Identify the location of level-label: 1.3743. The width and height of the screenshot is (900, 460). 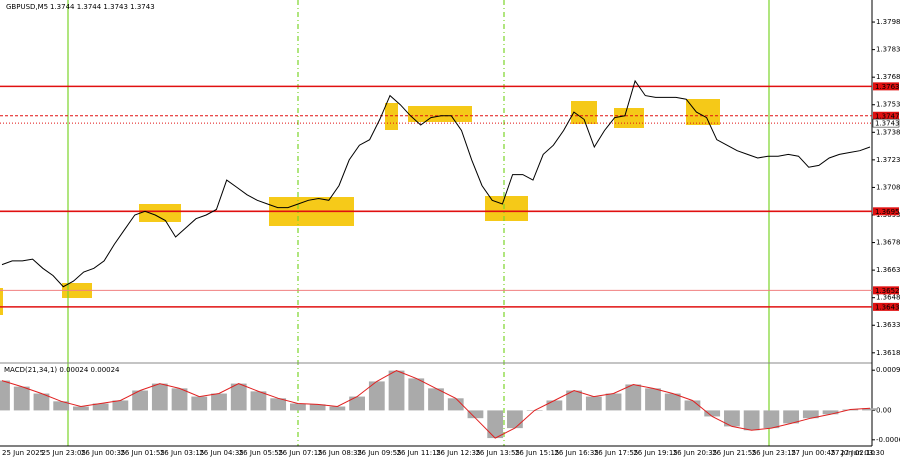
(887, 124).